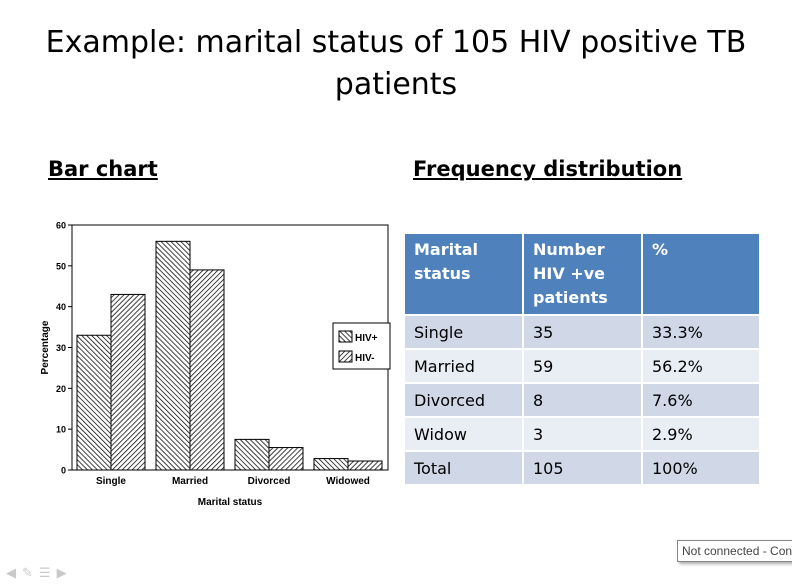 This screenshot has width=792, height=584. What do you see at coordinates (61, 307) in the screenshot?
I see `y-tick-label: 40` at bounding box center [61, 307].